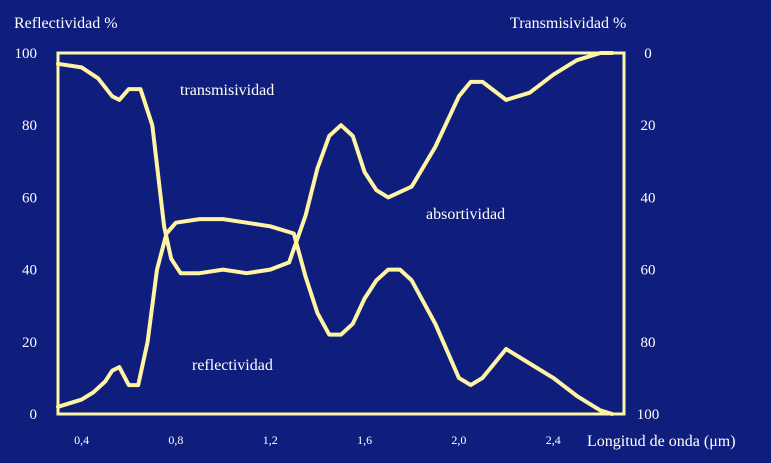  Describe the element at coordinates (232, 365) in the screenshot. I see `annotation-reflectividad: reflectividad` at that location.